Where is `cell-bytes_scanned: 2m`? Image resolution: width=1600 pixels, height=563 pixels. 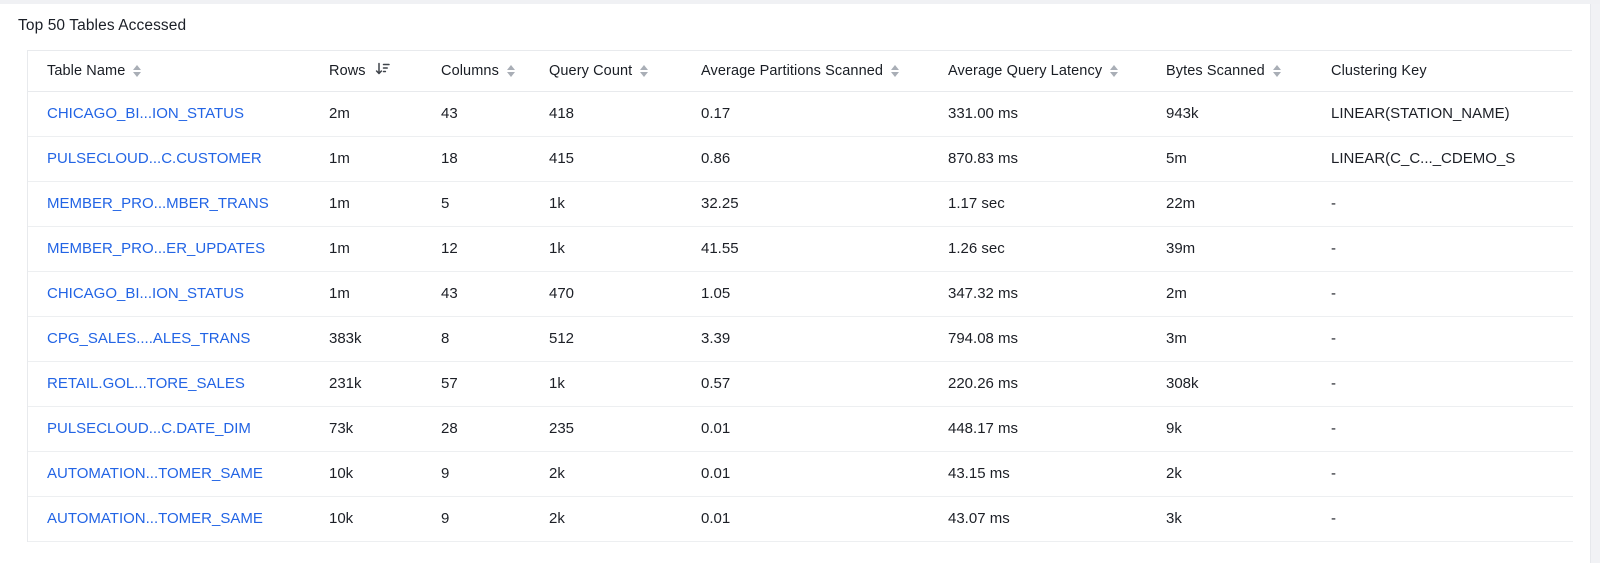
cell-bytes_scanned: 2m is located at coordinates (1229, 294).